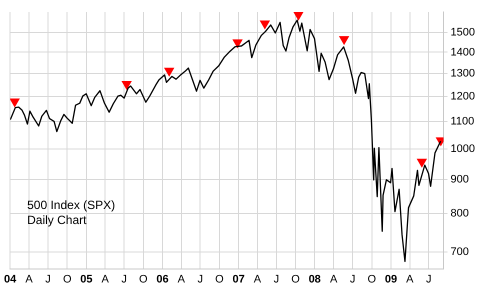  I want to click on y-tick-label: 1500, so click(463, 32).